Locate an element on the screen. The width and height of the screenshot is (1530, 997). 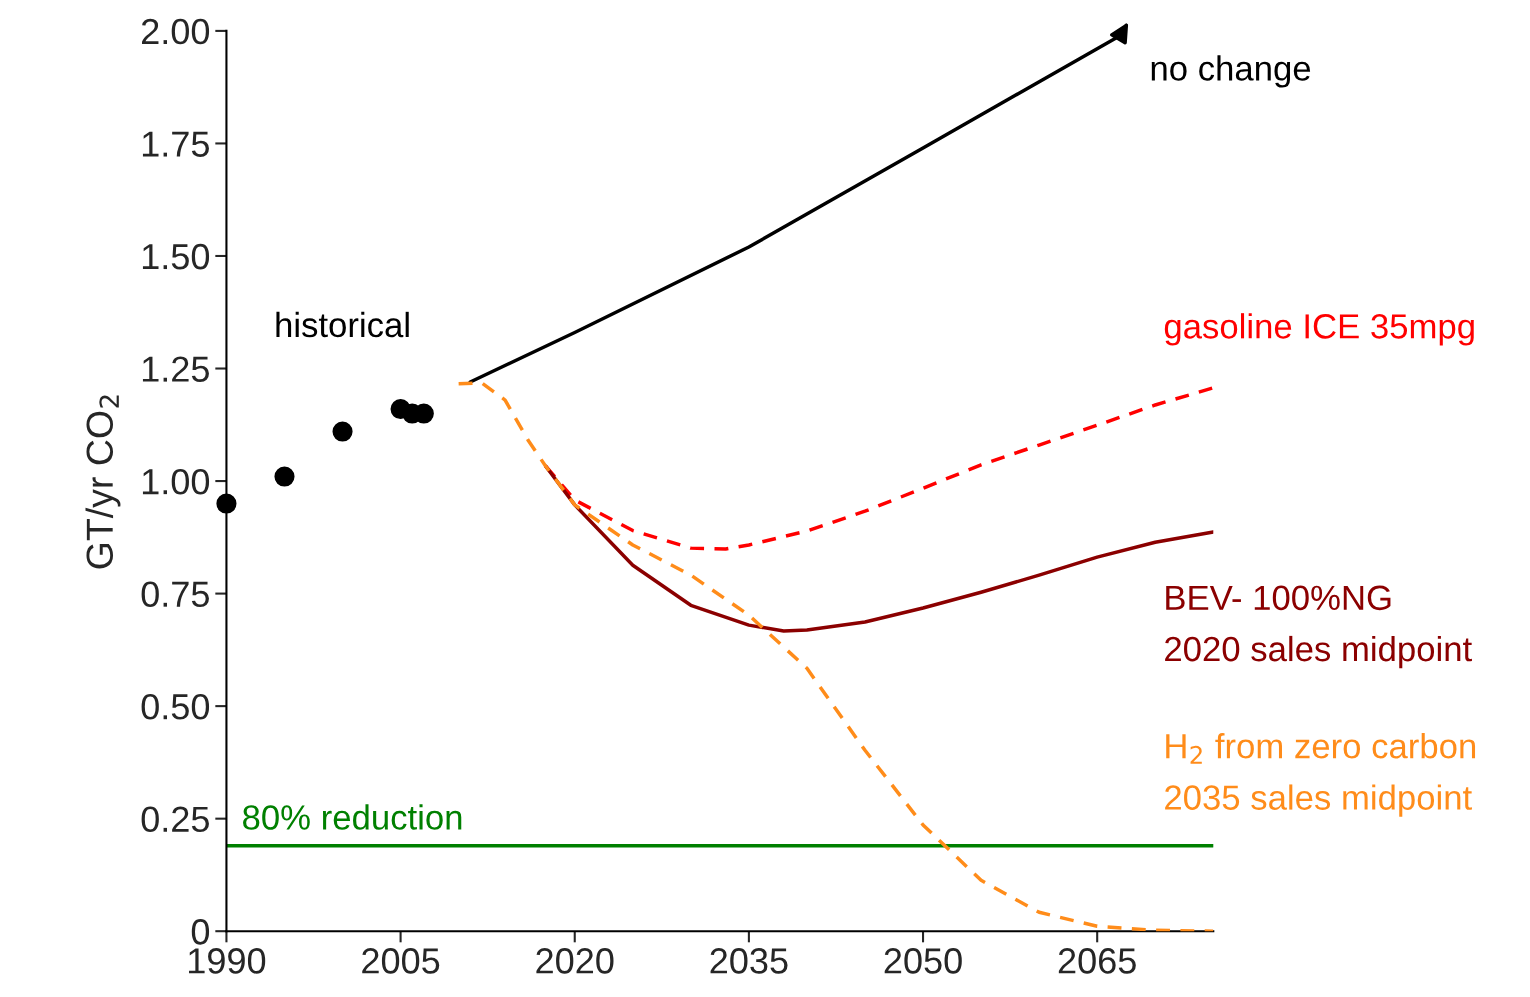
y-tick-label: 0.50 is located at coordinates (175, 706).